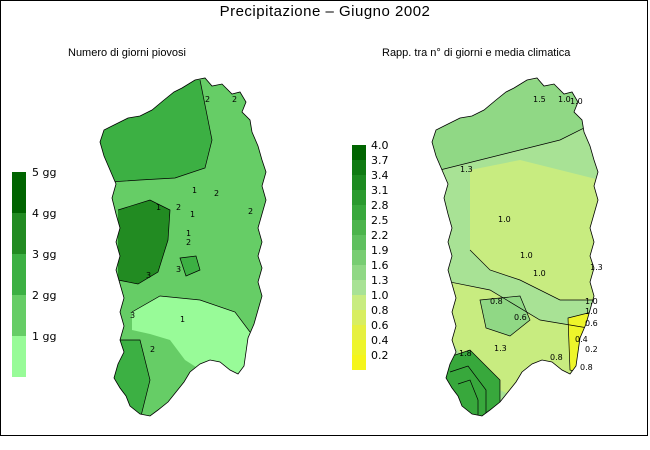  Describe the element at coordinates (44, 336) in the screenshot. I see `left-legend-label: 1 gg` at that location.